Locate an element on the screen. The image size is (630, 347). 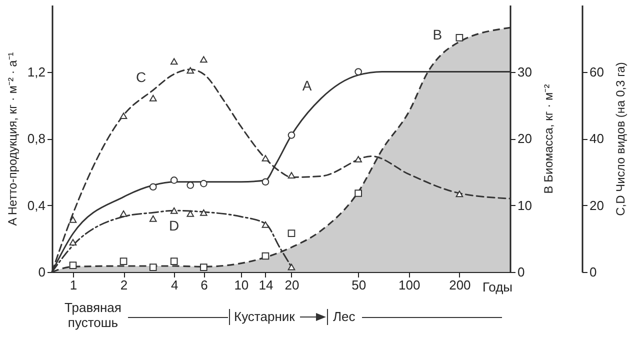
x-tick-label: 50 is located at coordinates (359, 285).